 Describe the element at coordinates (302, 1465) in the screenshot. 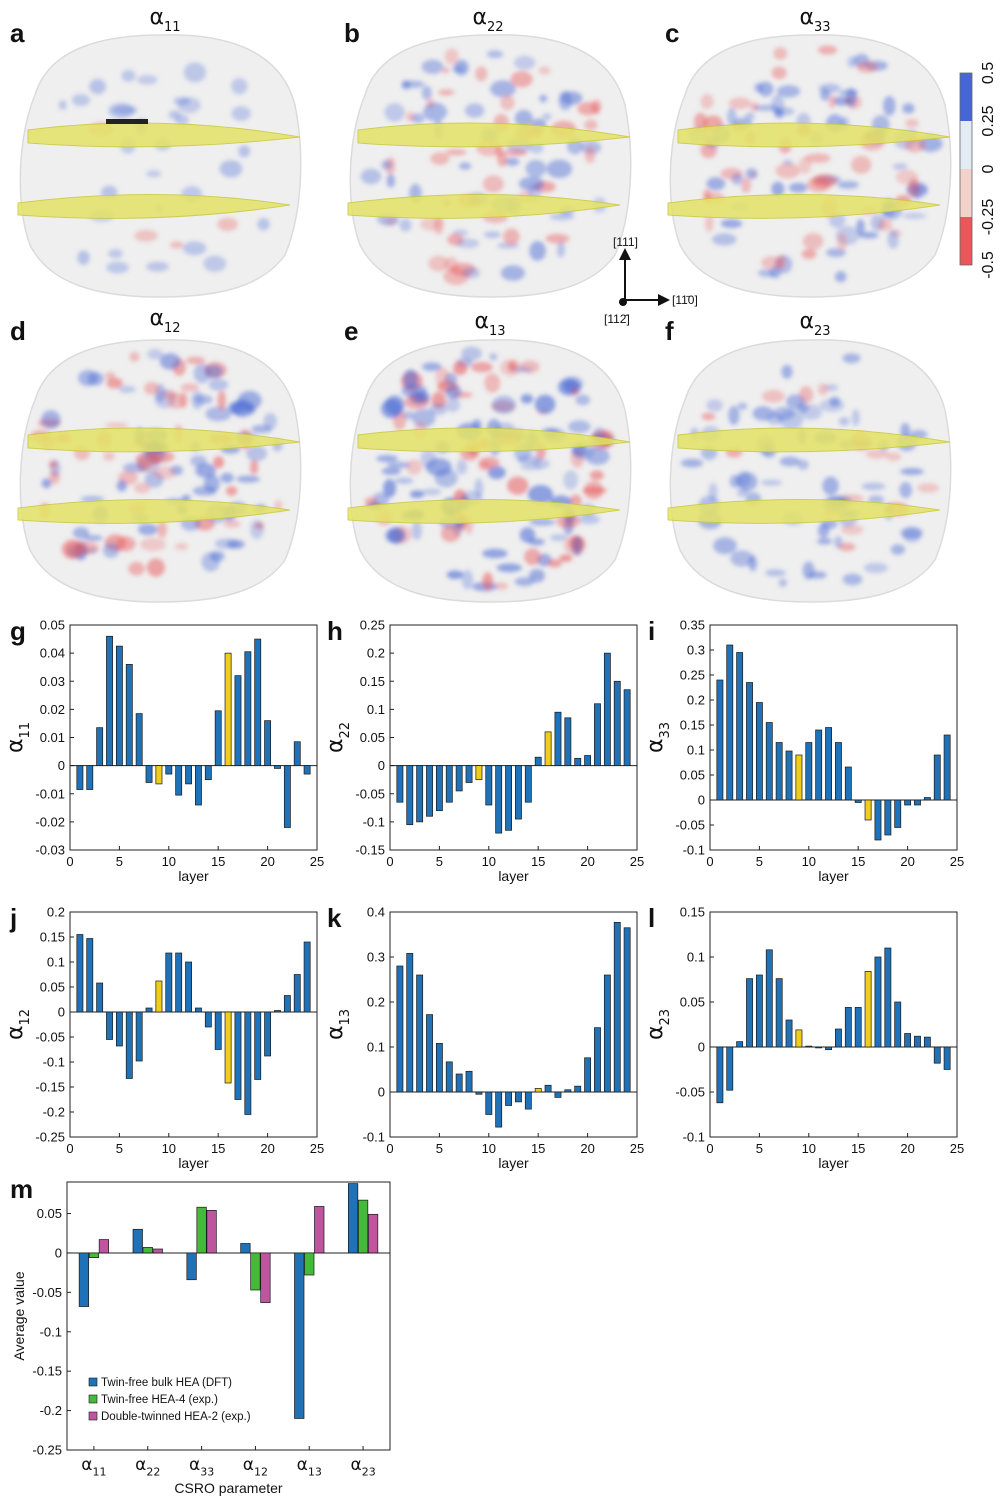

I see `alpha-symbol: α` at that location.